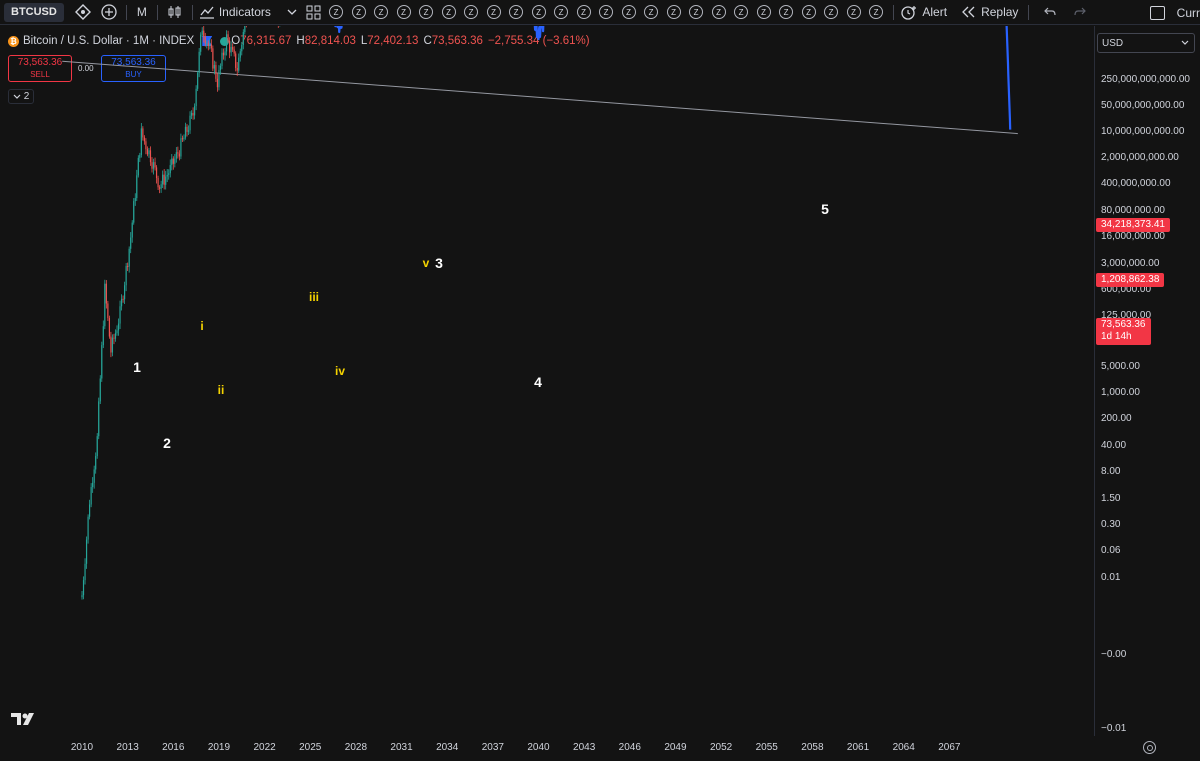  I want to click on redo-icon, so click(1080, 12).